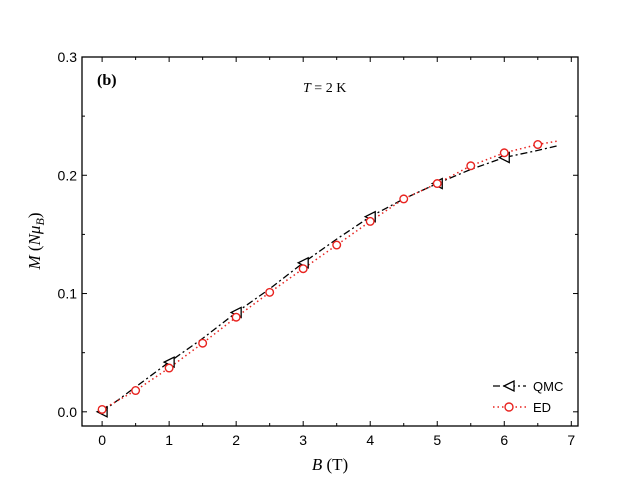  I want to click on temperature-annotation: T = 2 K, so click(324, 88).